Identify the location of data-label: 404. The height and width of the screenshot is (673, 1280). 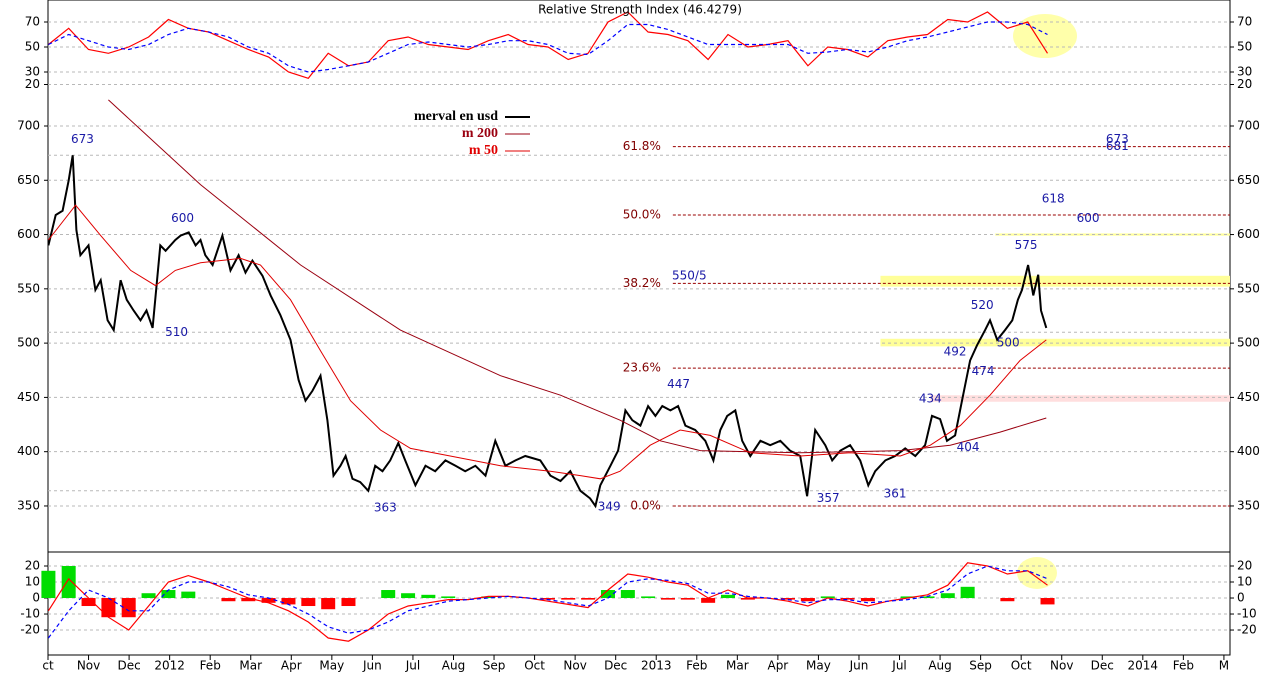
(968, 447).